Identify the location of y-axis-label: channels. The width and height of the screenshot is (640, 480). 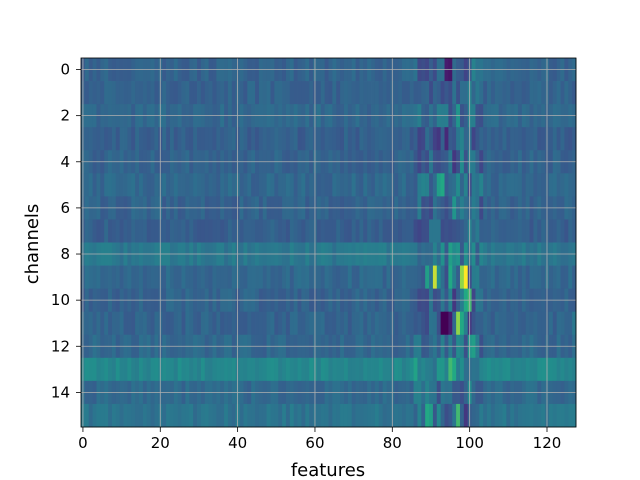
(32, 244).